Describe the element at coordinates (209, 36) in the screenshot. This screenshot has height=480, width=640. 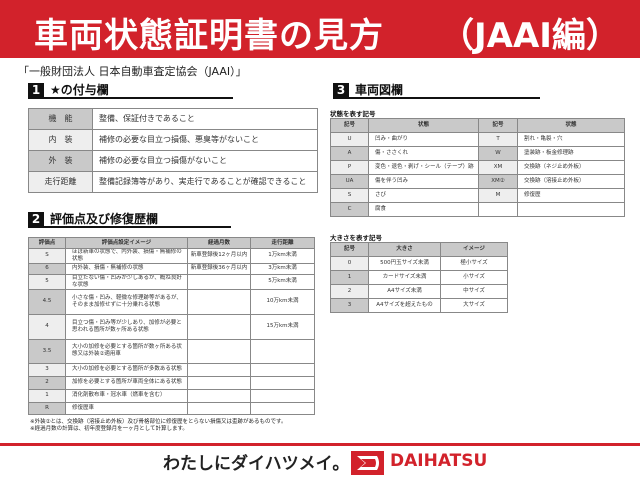
I see `page-title: 車両状態証明書の見方` at that location.